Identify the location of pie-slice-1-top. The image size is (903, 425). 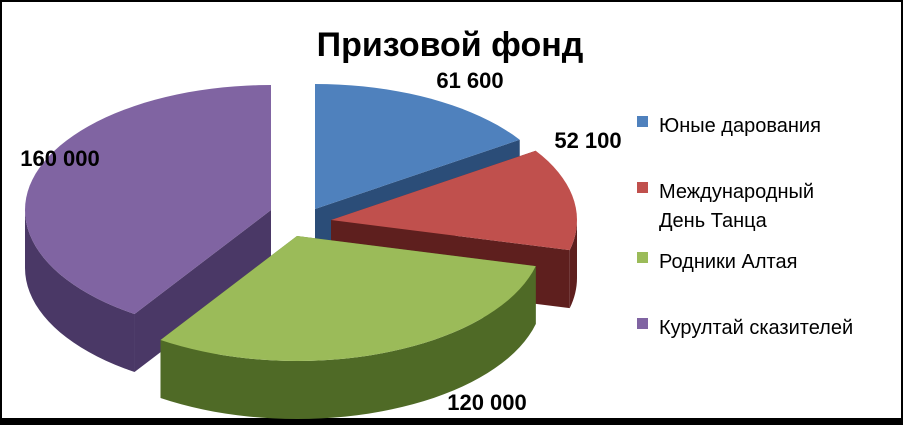
(417, 146).